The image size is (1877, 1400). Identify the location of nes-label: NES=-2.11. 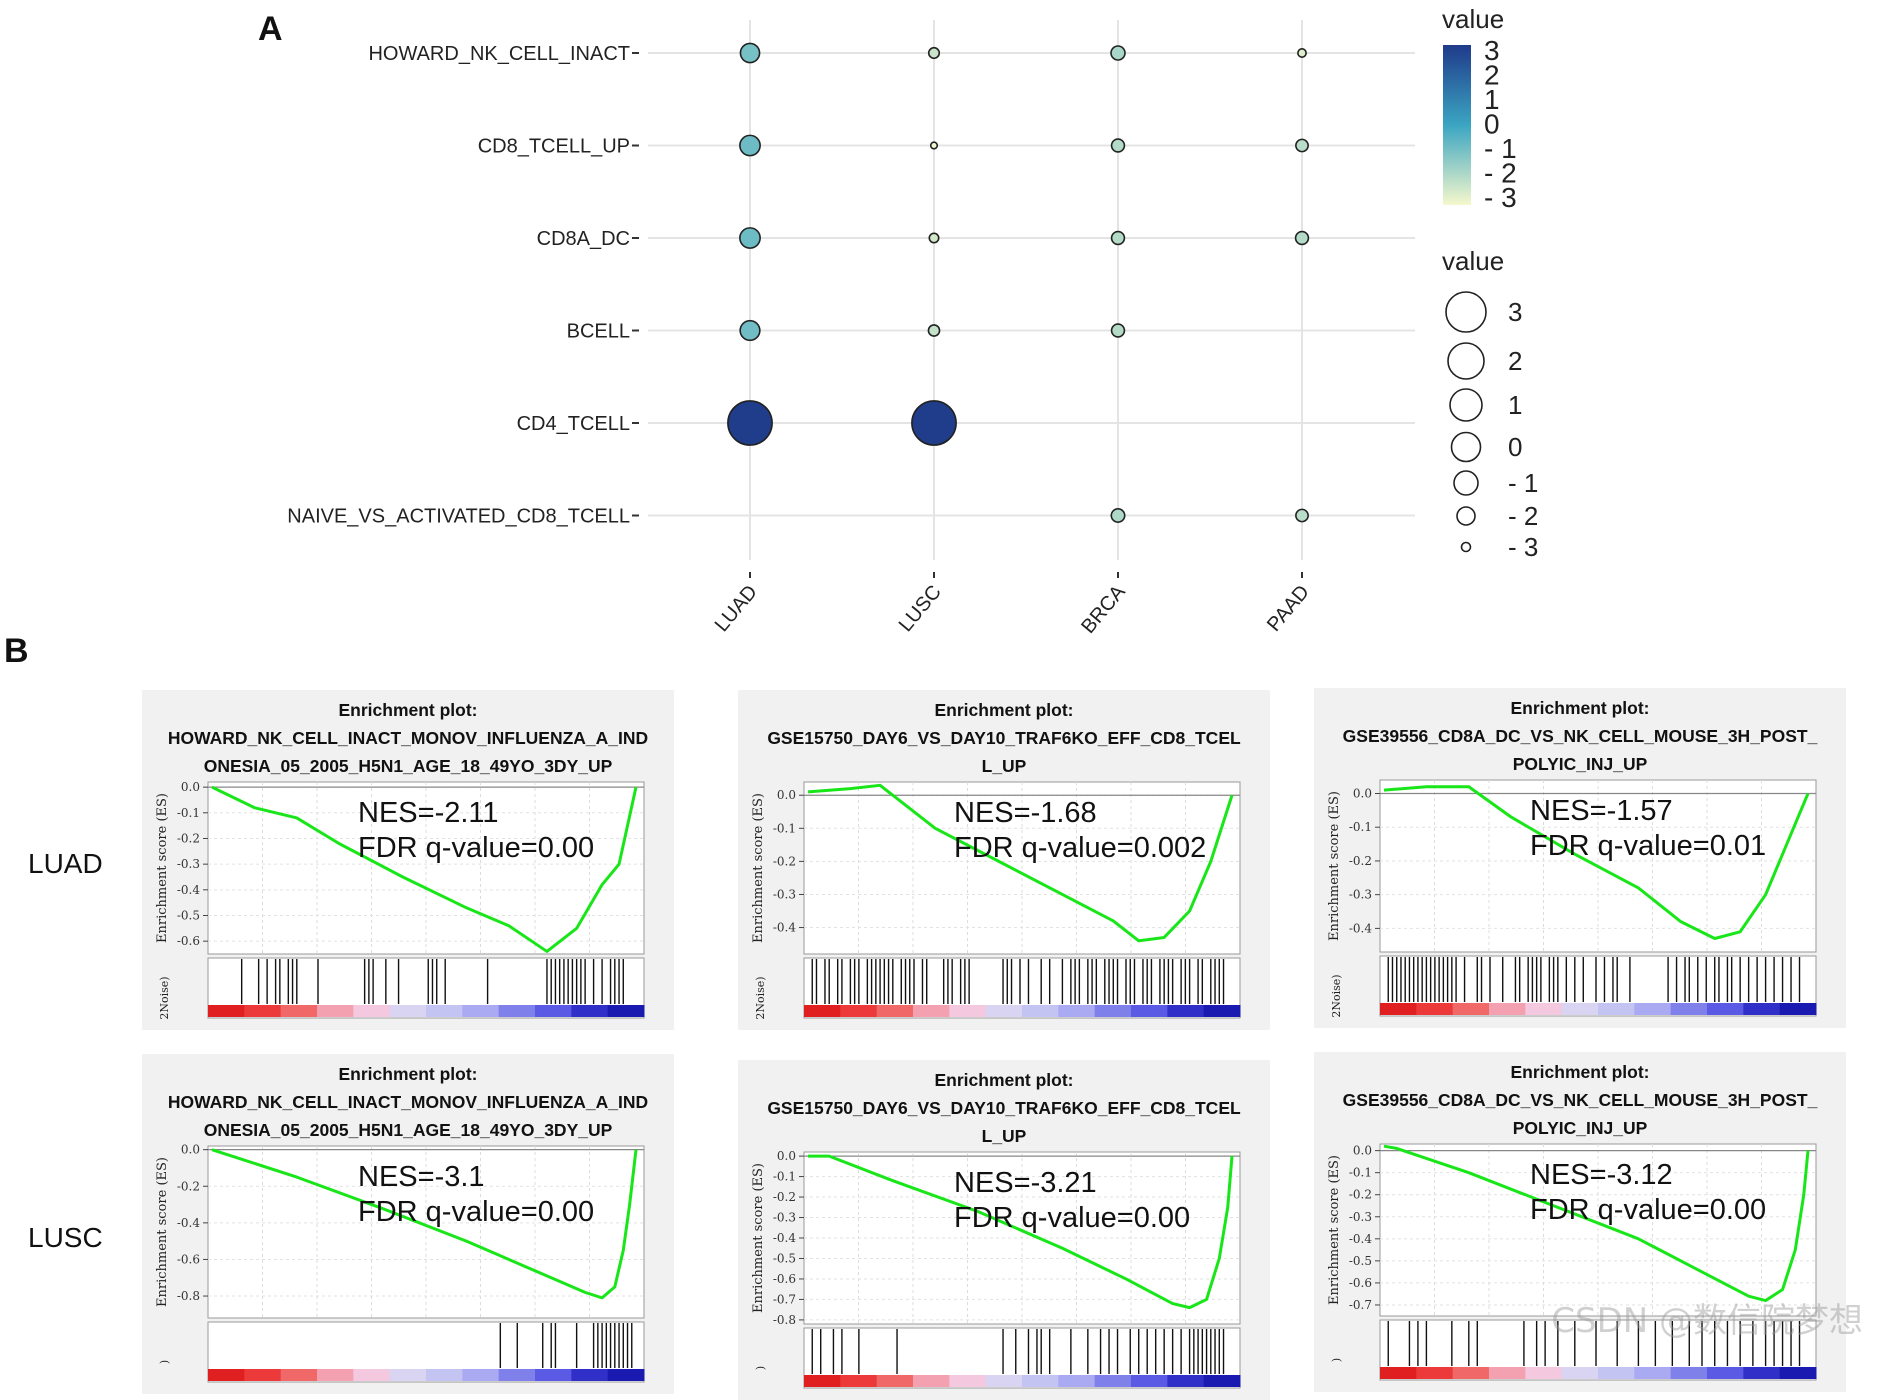
(428, 813).